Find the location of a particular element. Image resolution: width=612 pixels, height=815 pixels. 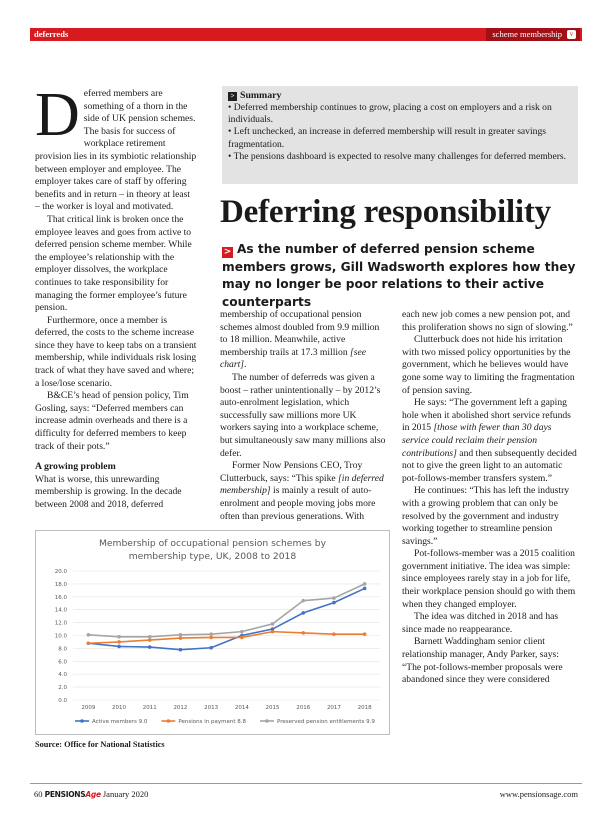

chart-frame is located at coordinates (212, 632).